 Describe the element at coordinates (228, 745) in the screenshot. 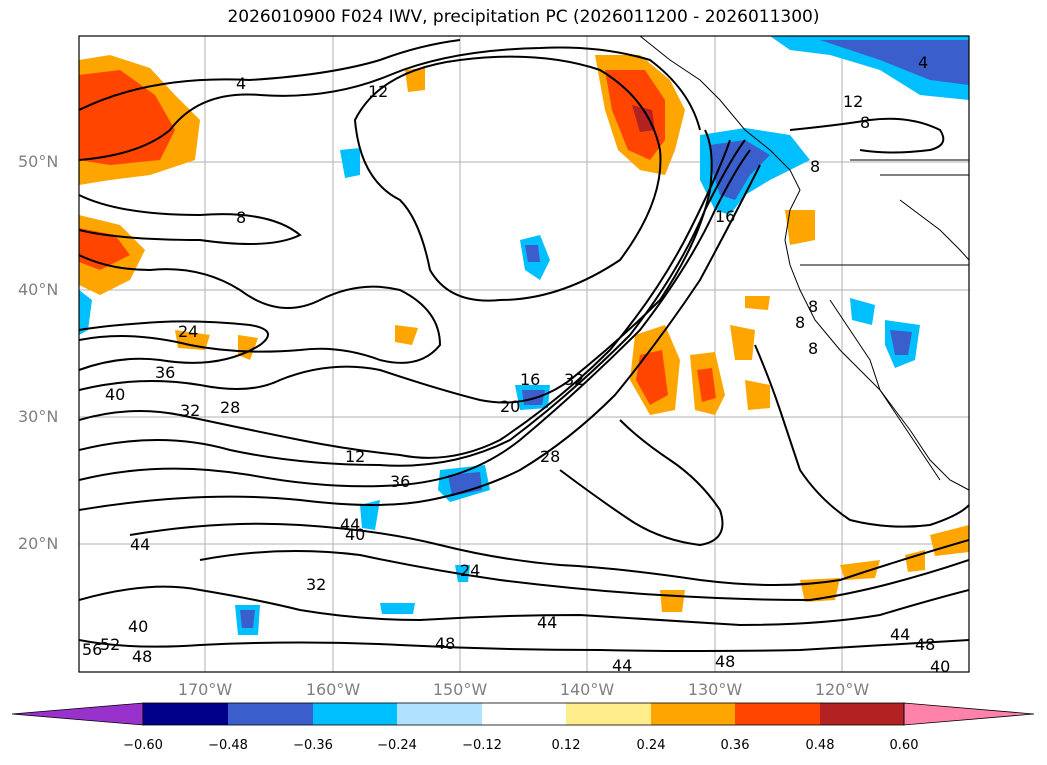

I see `colorbar-tick: −0.48` at that location.